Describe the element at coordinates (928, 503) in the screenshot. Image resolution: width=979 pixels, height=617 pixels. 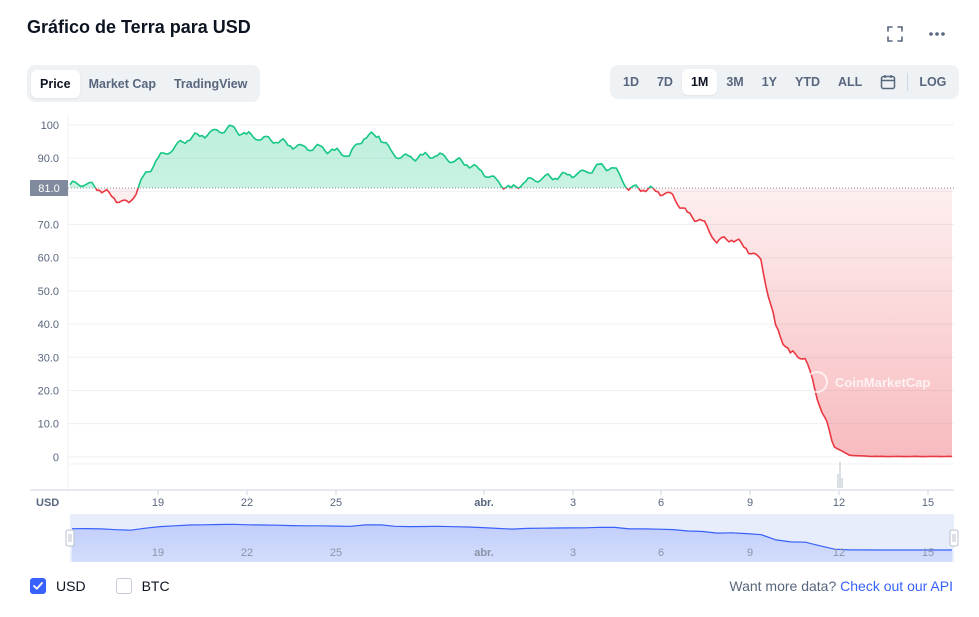
I see `x-tick-label: 15` at that location.